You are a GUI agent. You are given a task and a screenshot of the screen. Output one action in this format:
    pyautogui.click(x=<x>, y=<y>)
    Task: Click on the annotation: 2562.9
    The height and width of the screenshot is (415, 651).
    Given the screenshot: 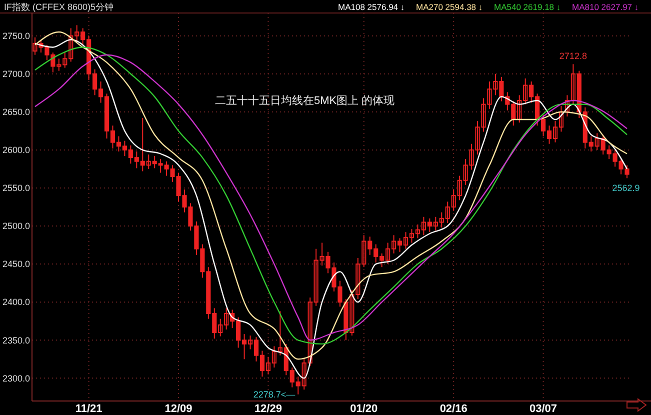 What is the action you would take?
    pyautogui.click(x=626, y=188)
    